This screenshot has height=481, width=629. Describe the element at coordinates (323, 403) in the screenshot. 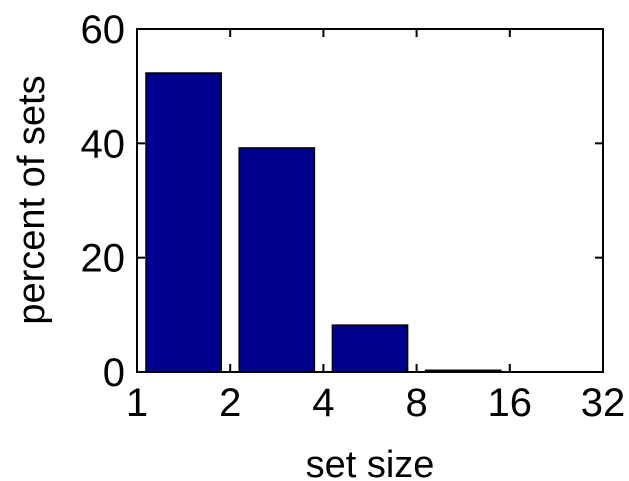

I see `x-tick-label-4: 4` at that location.